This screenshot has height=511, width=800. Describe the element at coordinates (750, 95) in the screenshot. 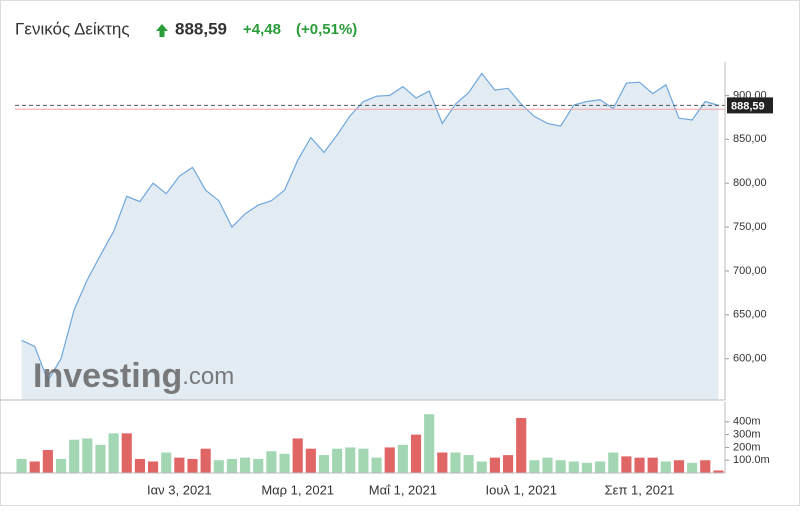

I see `y-tick-label: 900,00` at that location.